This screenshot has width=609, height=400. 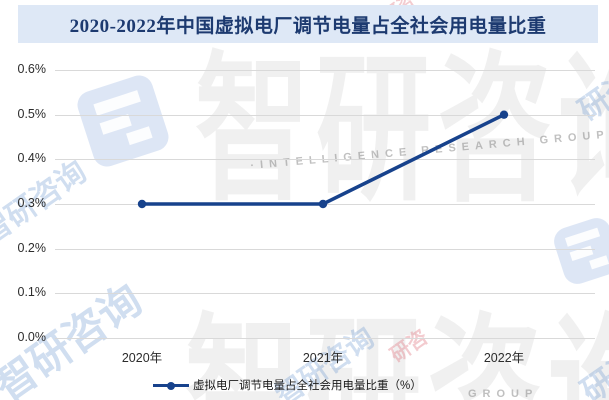 What do you see at coordinates (32, 69) in the screenshot?
I see `y-axis-tick-label: 0.6%` at bounding box center [32, 69].